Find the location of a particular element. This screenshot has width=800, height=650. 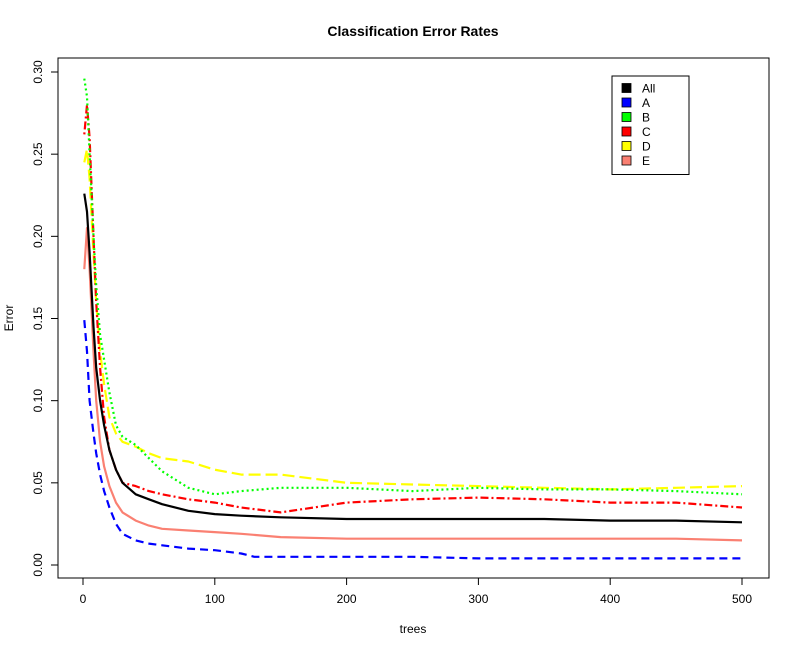

legend-label-all: All is located at coordinates (648, 89).